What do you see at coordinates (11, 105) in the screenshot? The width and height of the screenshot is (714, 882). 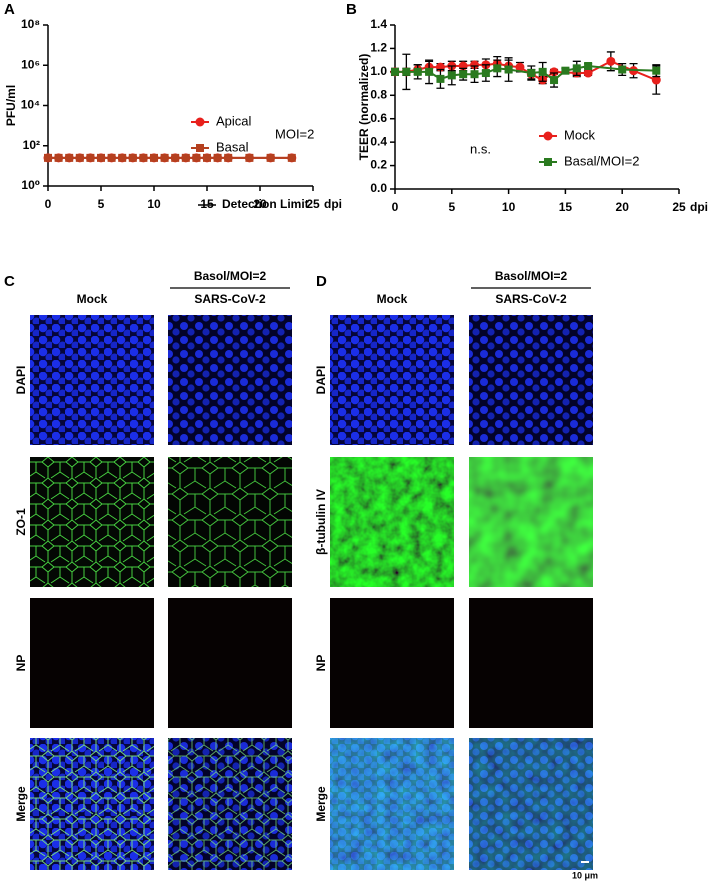 I see `y-axis-label: PFU/ml` at bounding box center [11, 105].